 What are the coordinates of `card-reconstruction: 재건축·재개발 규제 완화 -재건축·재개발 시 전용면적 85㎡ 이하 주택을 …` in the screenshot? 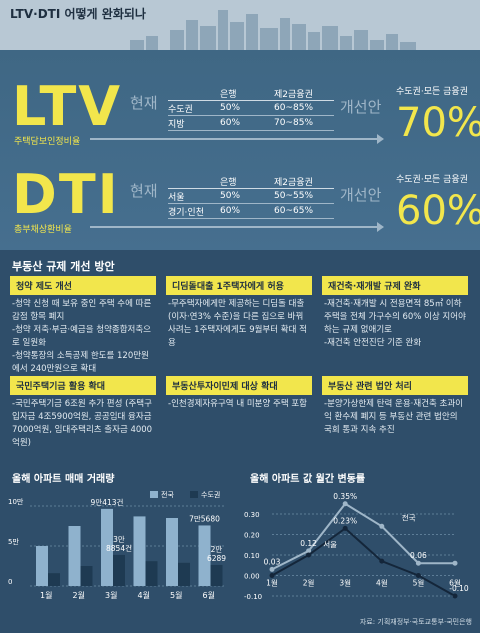 It's located at (395, 314).